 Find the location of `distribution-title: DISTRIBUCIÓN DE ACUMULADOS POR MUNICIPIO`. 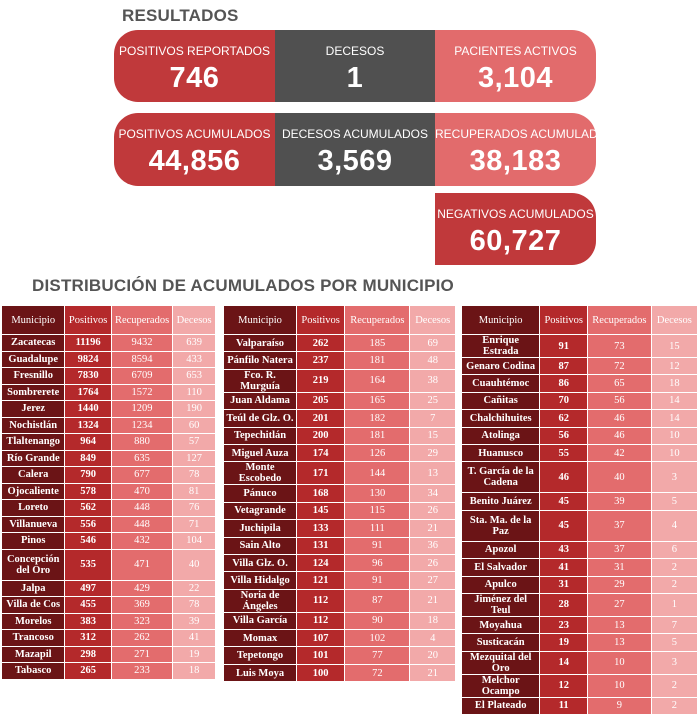

distribution-title: DISTRIBUCIÓN DE ACUMULADOS POR MUNICIPIO is located at coordinates (243, 285).